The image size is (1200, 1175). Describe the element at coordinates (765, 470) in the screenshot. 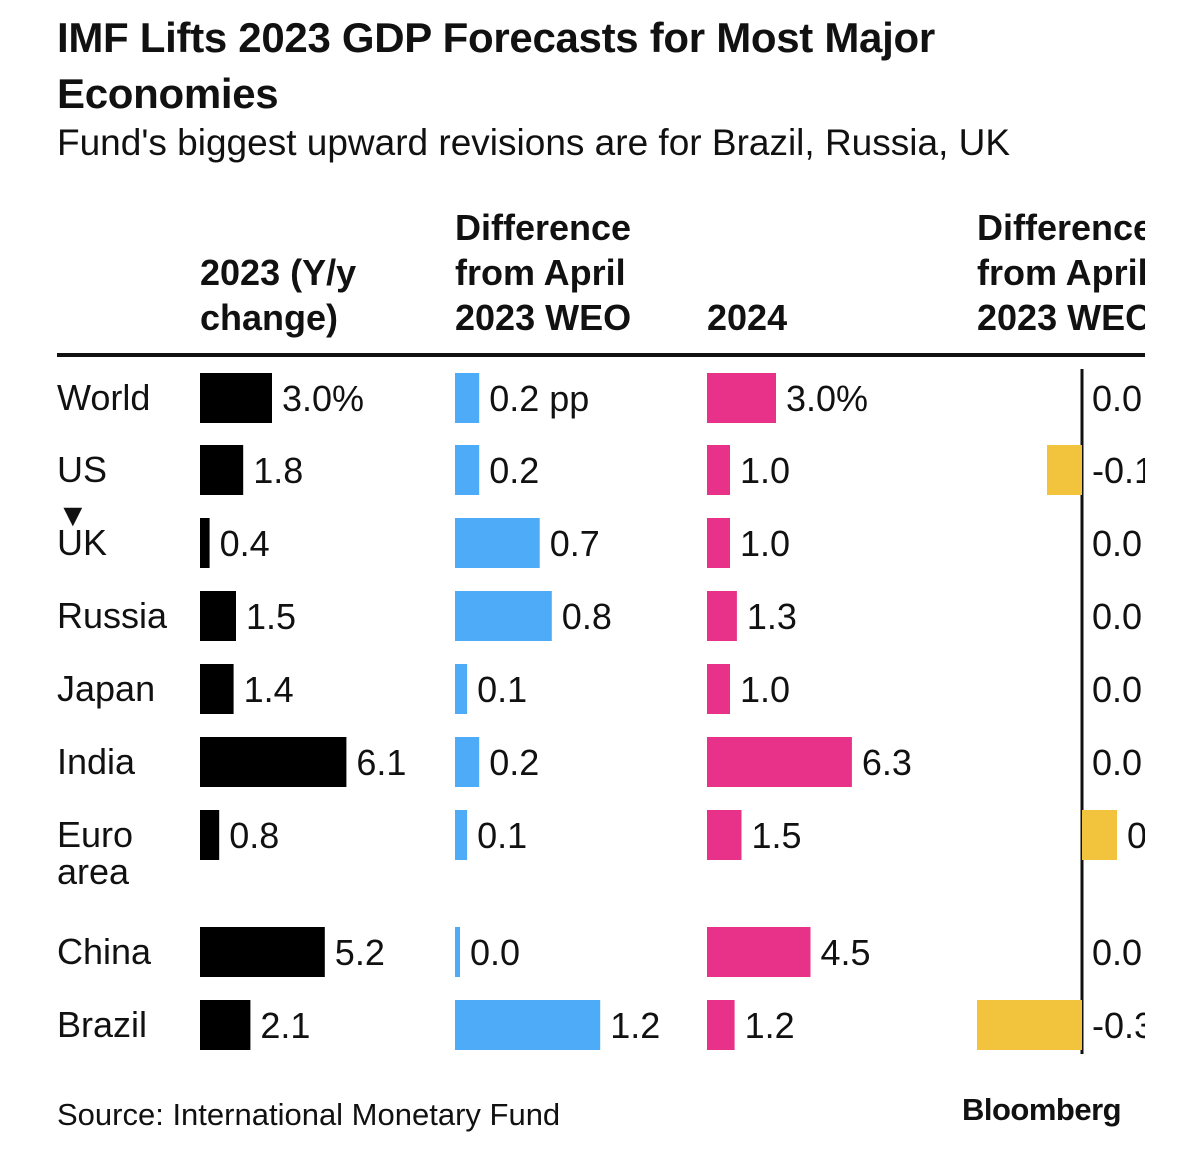

I see `value-label-us-col2: 1.0` at that location.